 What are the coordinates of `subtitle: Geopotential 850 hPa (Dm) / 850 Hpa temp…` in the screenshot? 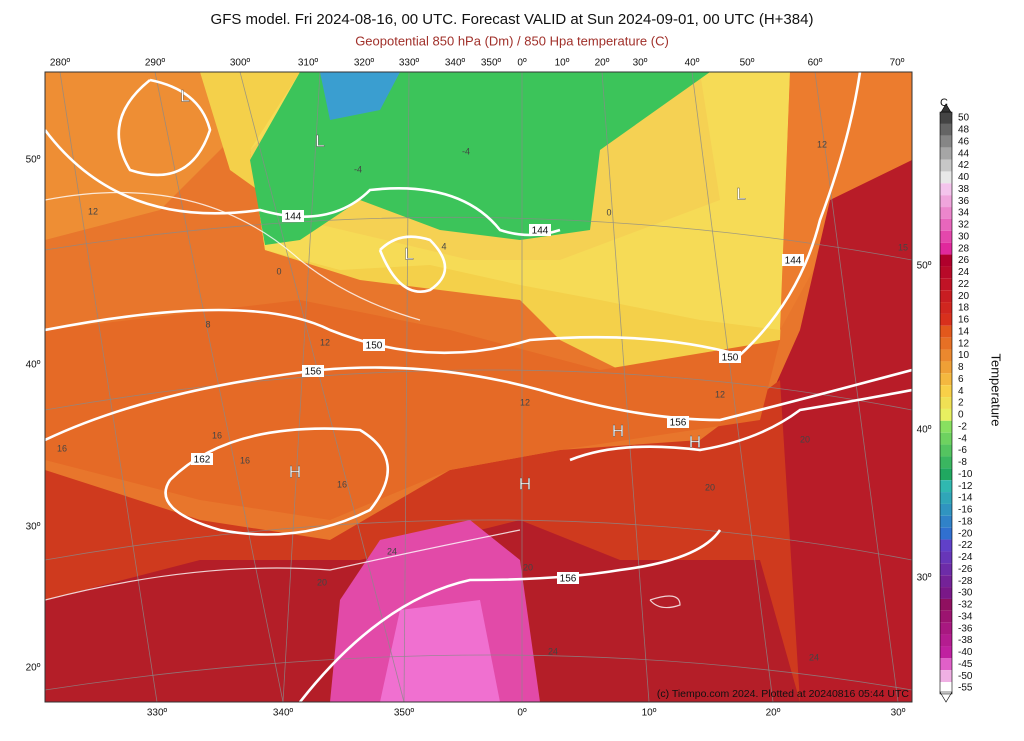 It's located at (512, 40).